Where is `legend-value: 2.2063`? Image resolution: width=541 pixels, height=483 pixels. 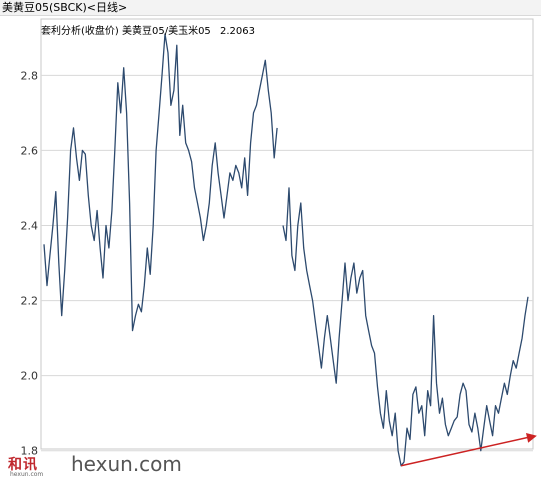
legend-value: 2.2063 is located at coordinates (237, 31).